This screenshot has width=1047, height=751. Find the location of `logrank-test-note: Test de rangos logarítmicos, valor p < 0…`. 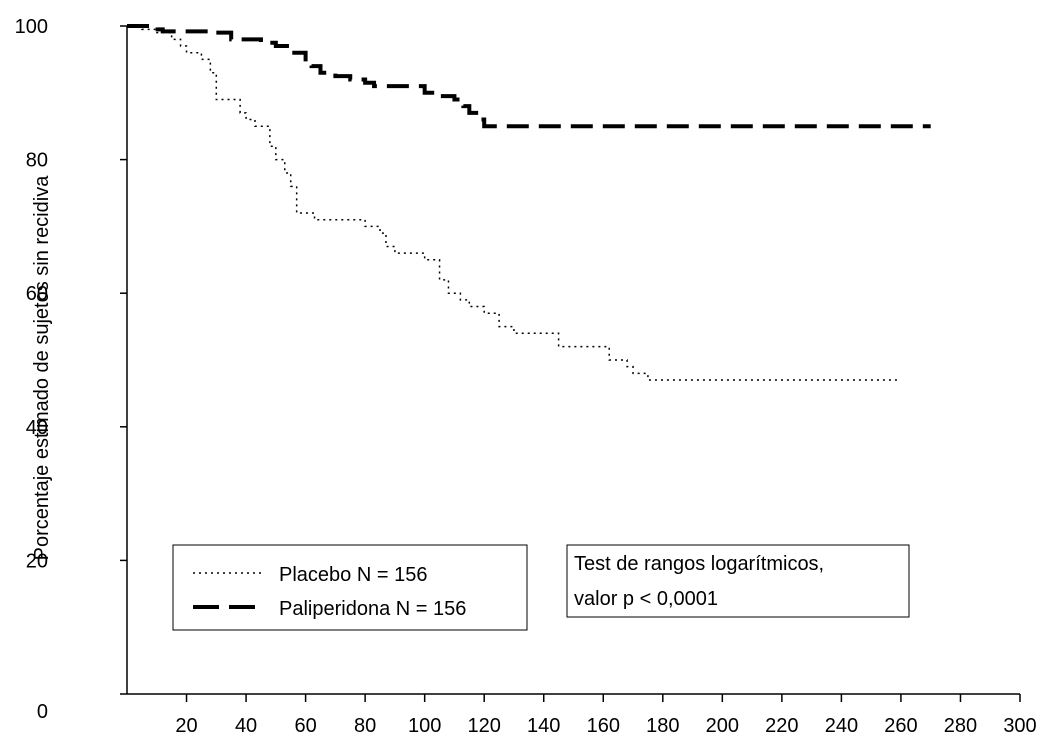

logrank-test-note: Test de rangos logarítmicos, valor p < 0… is located at coordinates (738, 581).